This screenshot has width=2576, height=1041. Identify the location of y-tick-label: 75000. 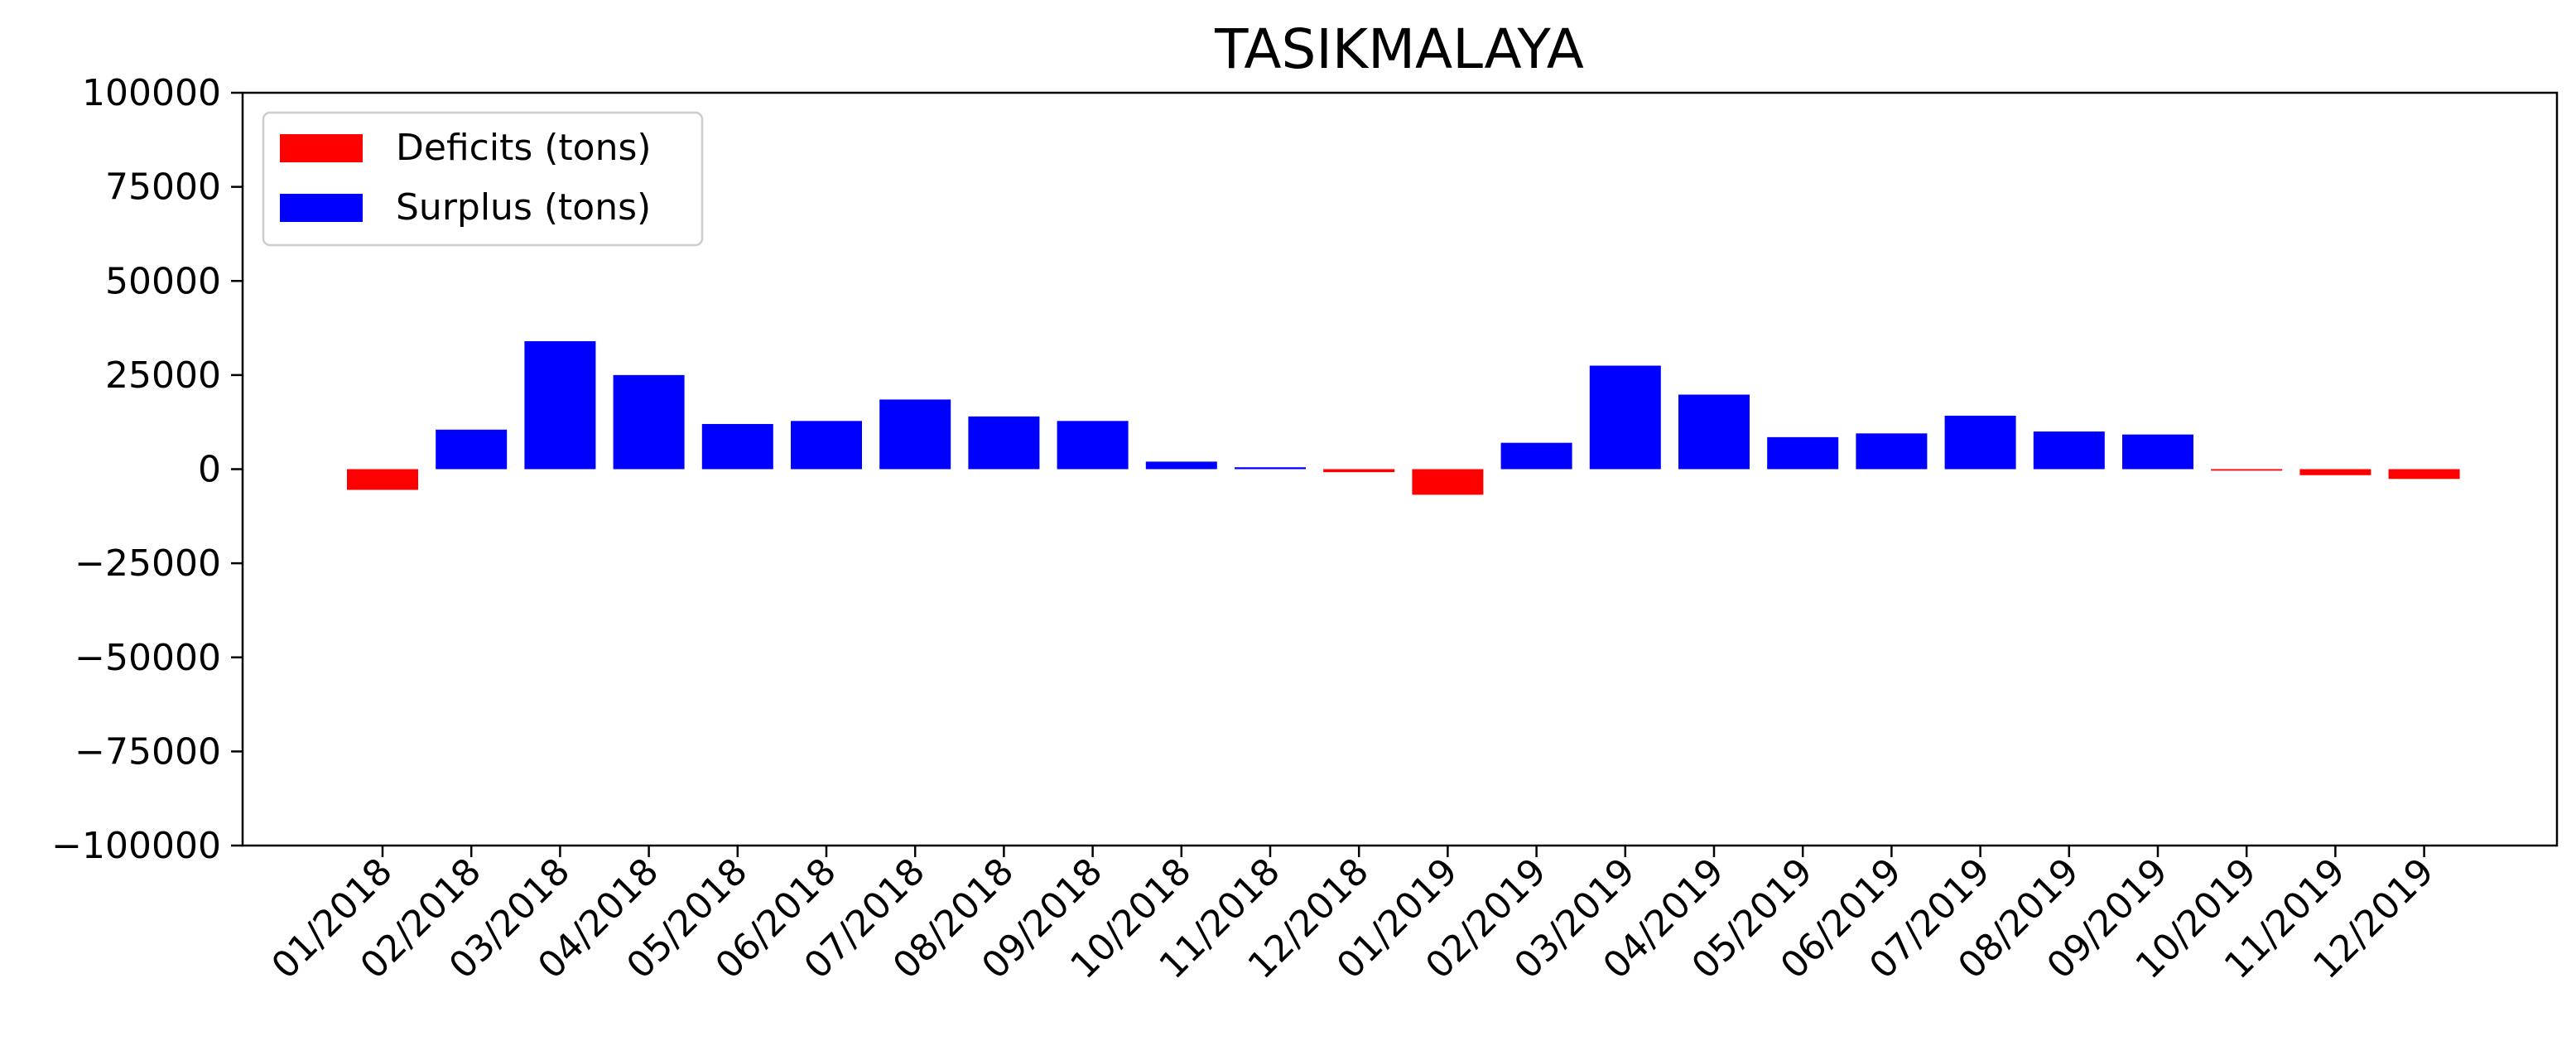
(163, 187).